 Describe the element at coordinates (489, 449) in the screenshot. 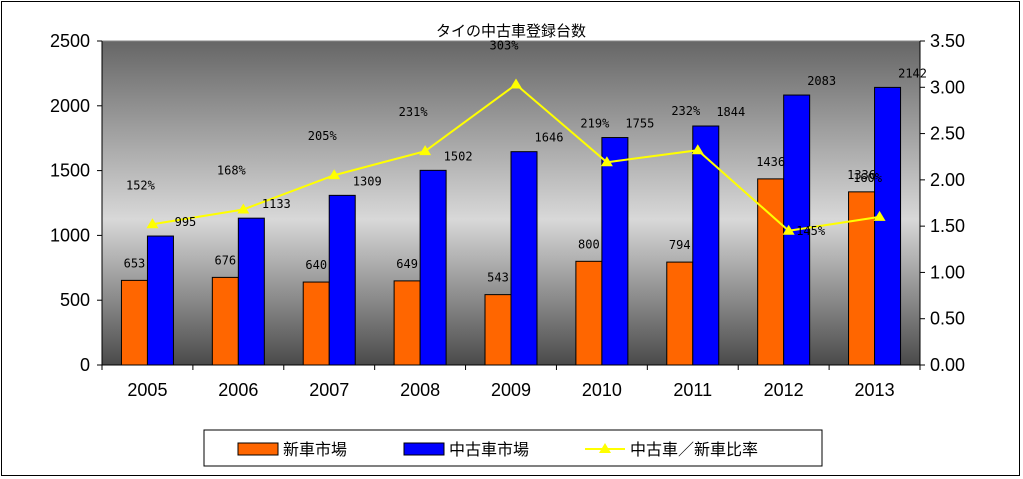

I see `legend-label-used: 中古車市場` at that location.